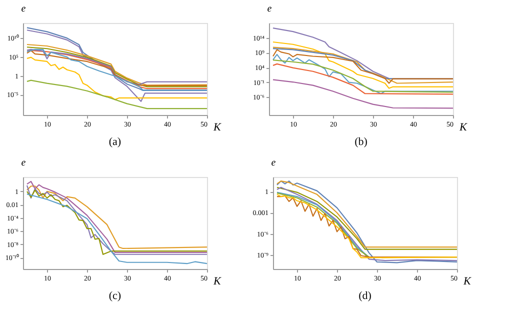  I want to click on text: (c), so click(115, 296).